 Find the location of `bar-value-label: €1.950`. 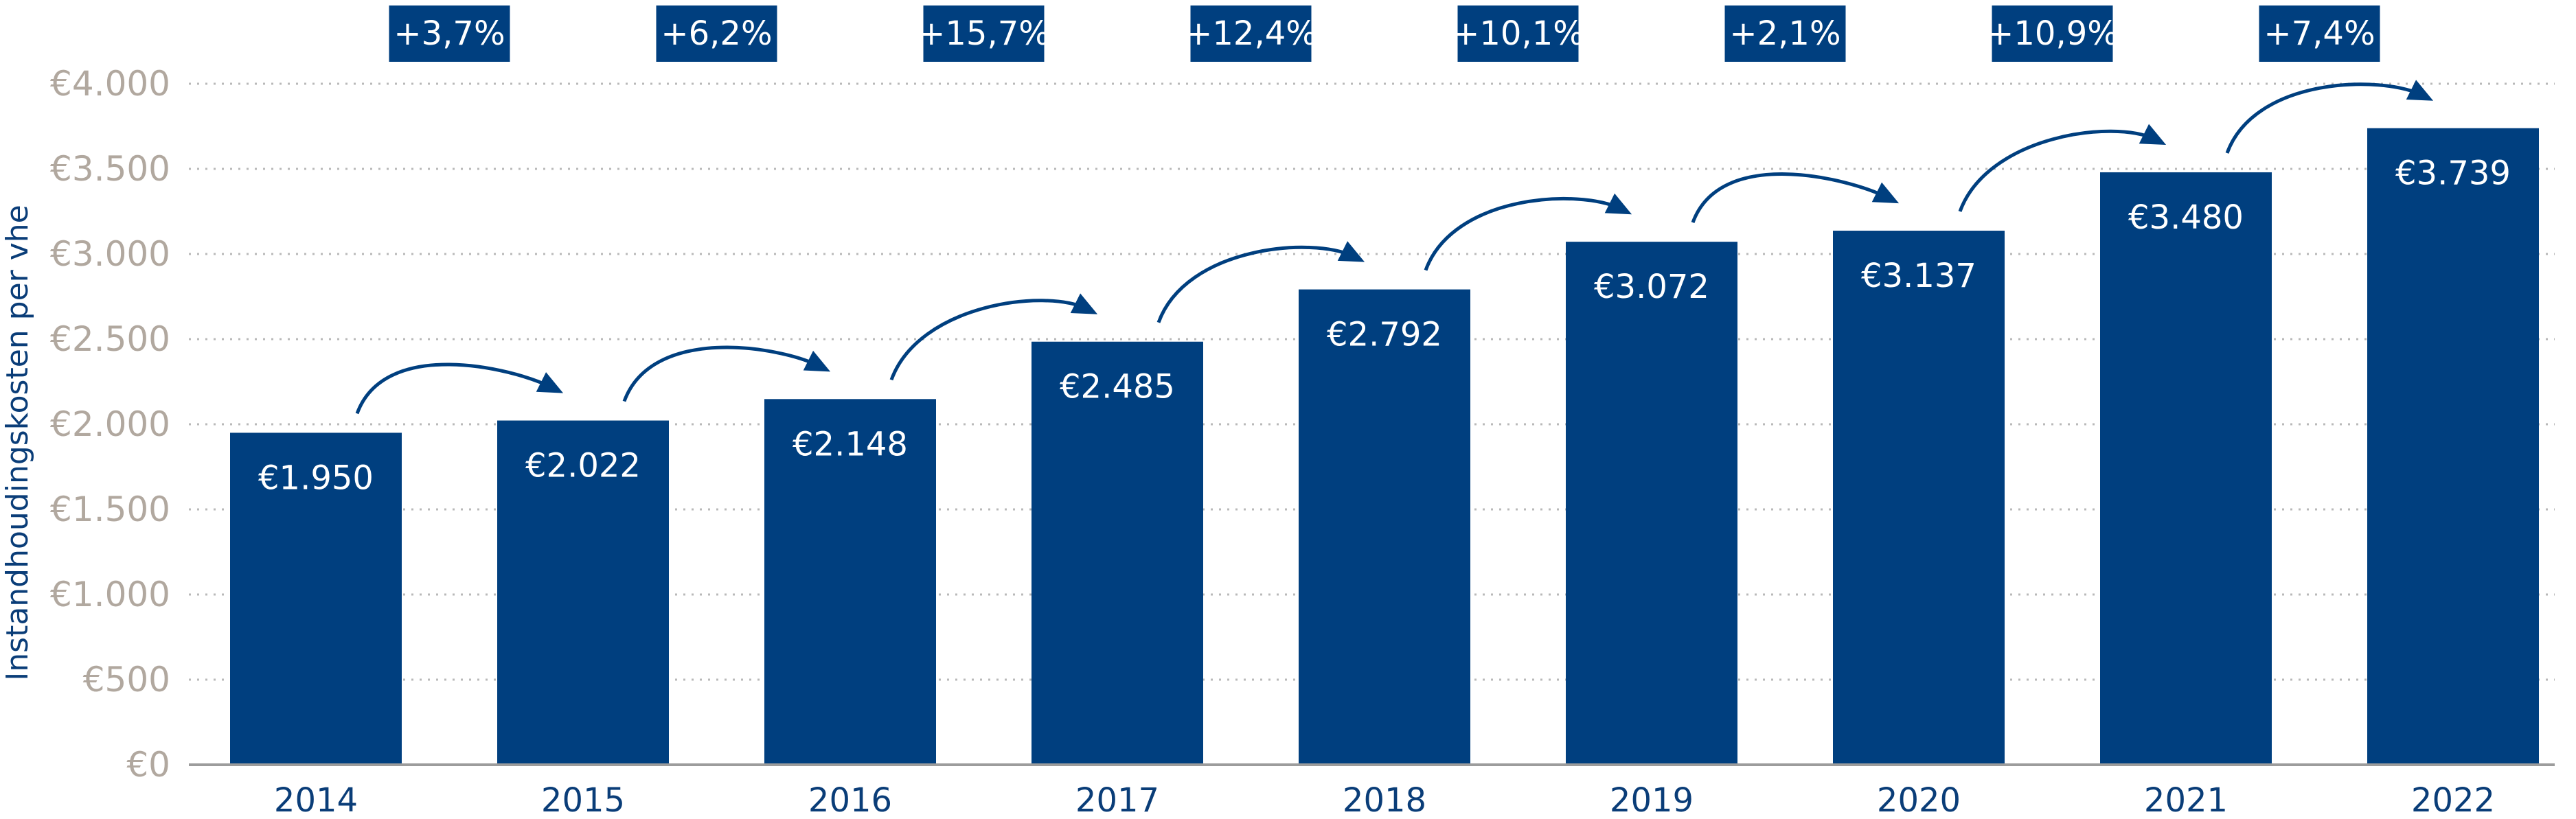

bar-value-label: €1.950 is located at coordinates (316, 478).